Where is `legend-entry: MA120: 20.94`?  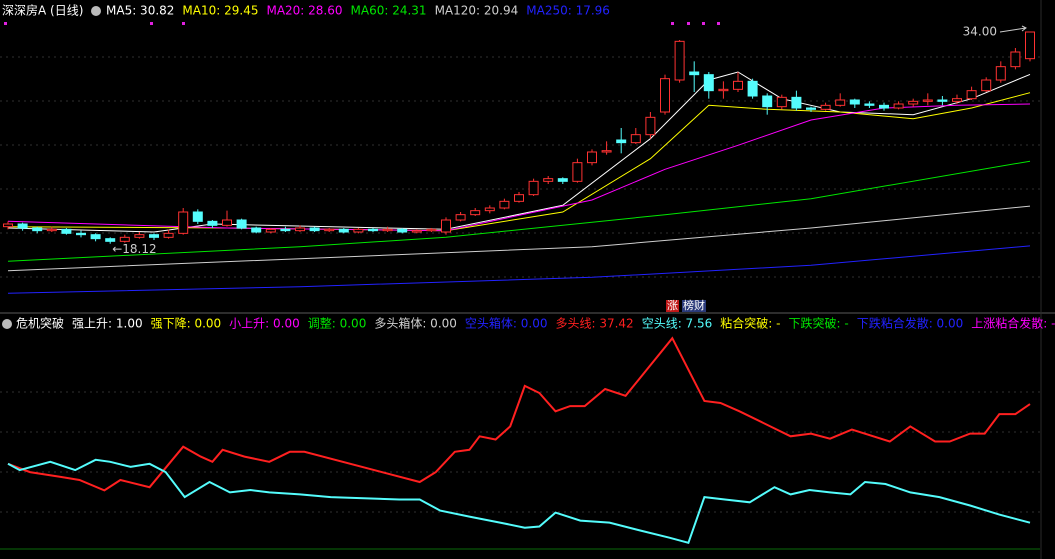
legend-entry: MA120: 20.94 is located at coordinates (477, 11).